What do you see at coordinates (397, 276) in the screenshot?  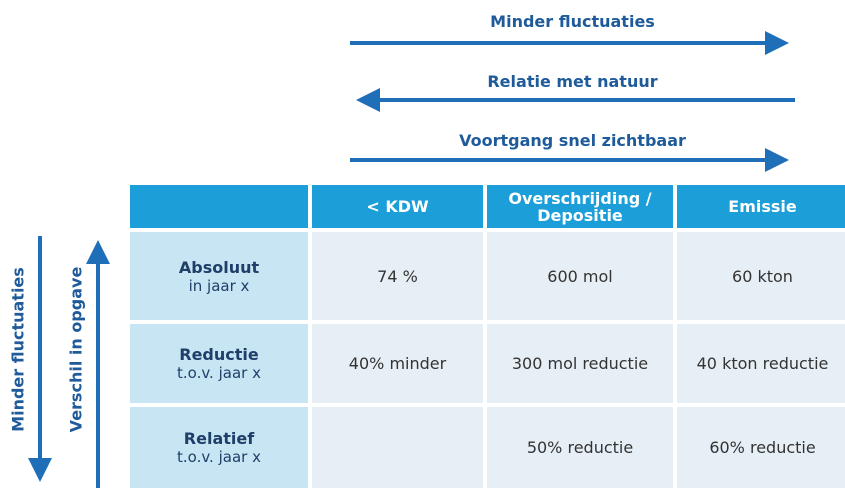 I see `data-cell: 74 %` at bounding box center [397, 276].